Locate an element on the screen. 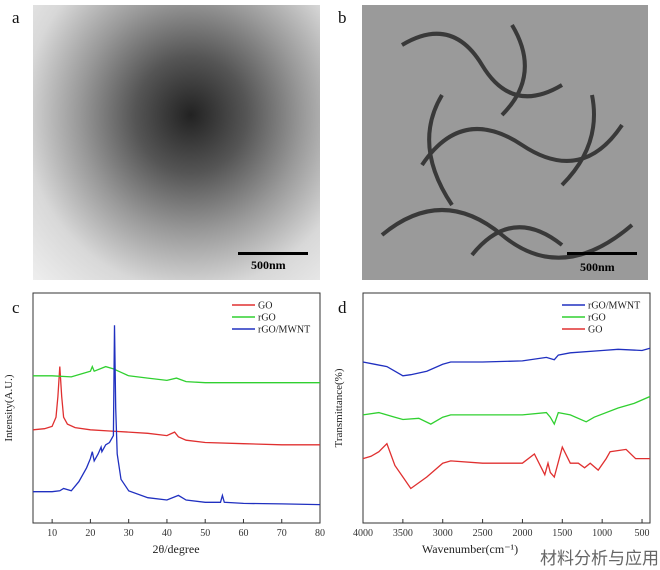  watermark: 材料分析与应用 is located at coordinates (599, 559).